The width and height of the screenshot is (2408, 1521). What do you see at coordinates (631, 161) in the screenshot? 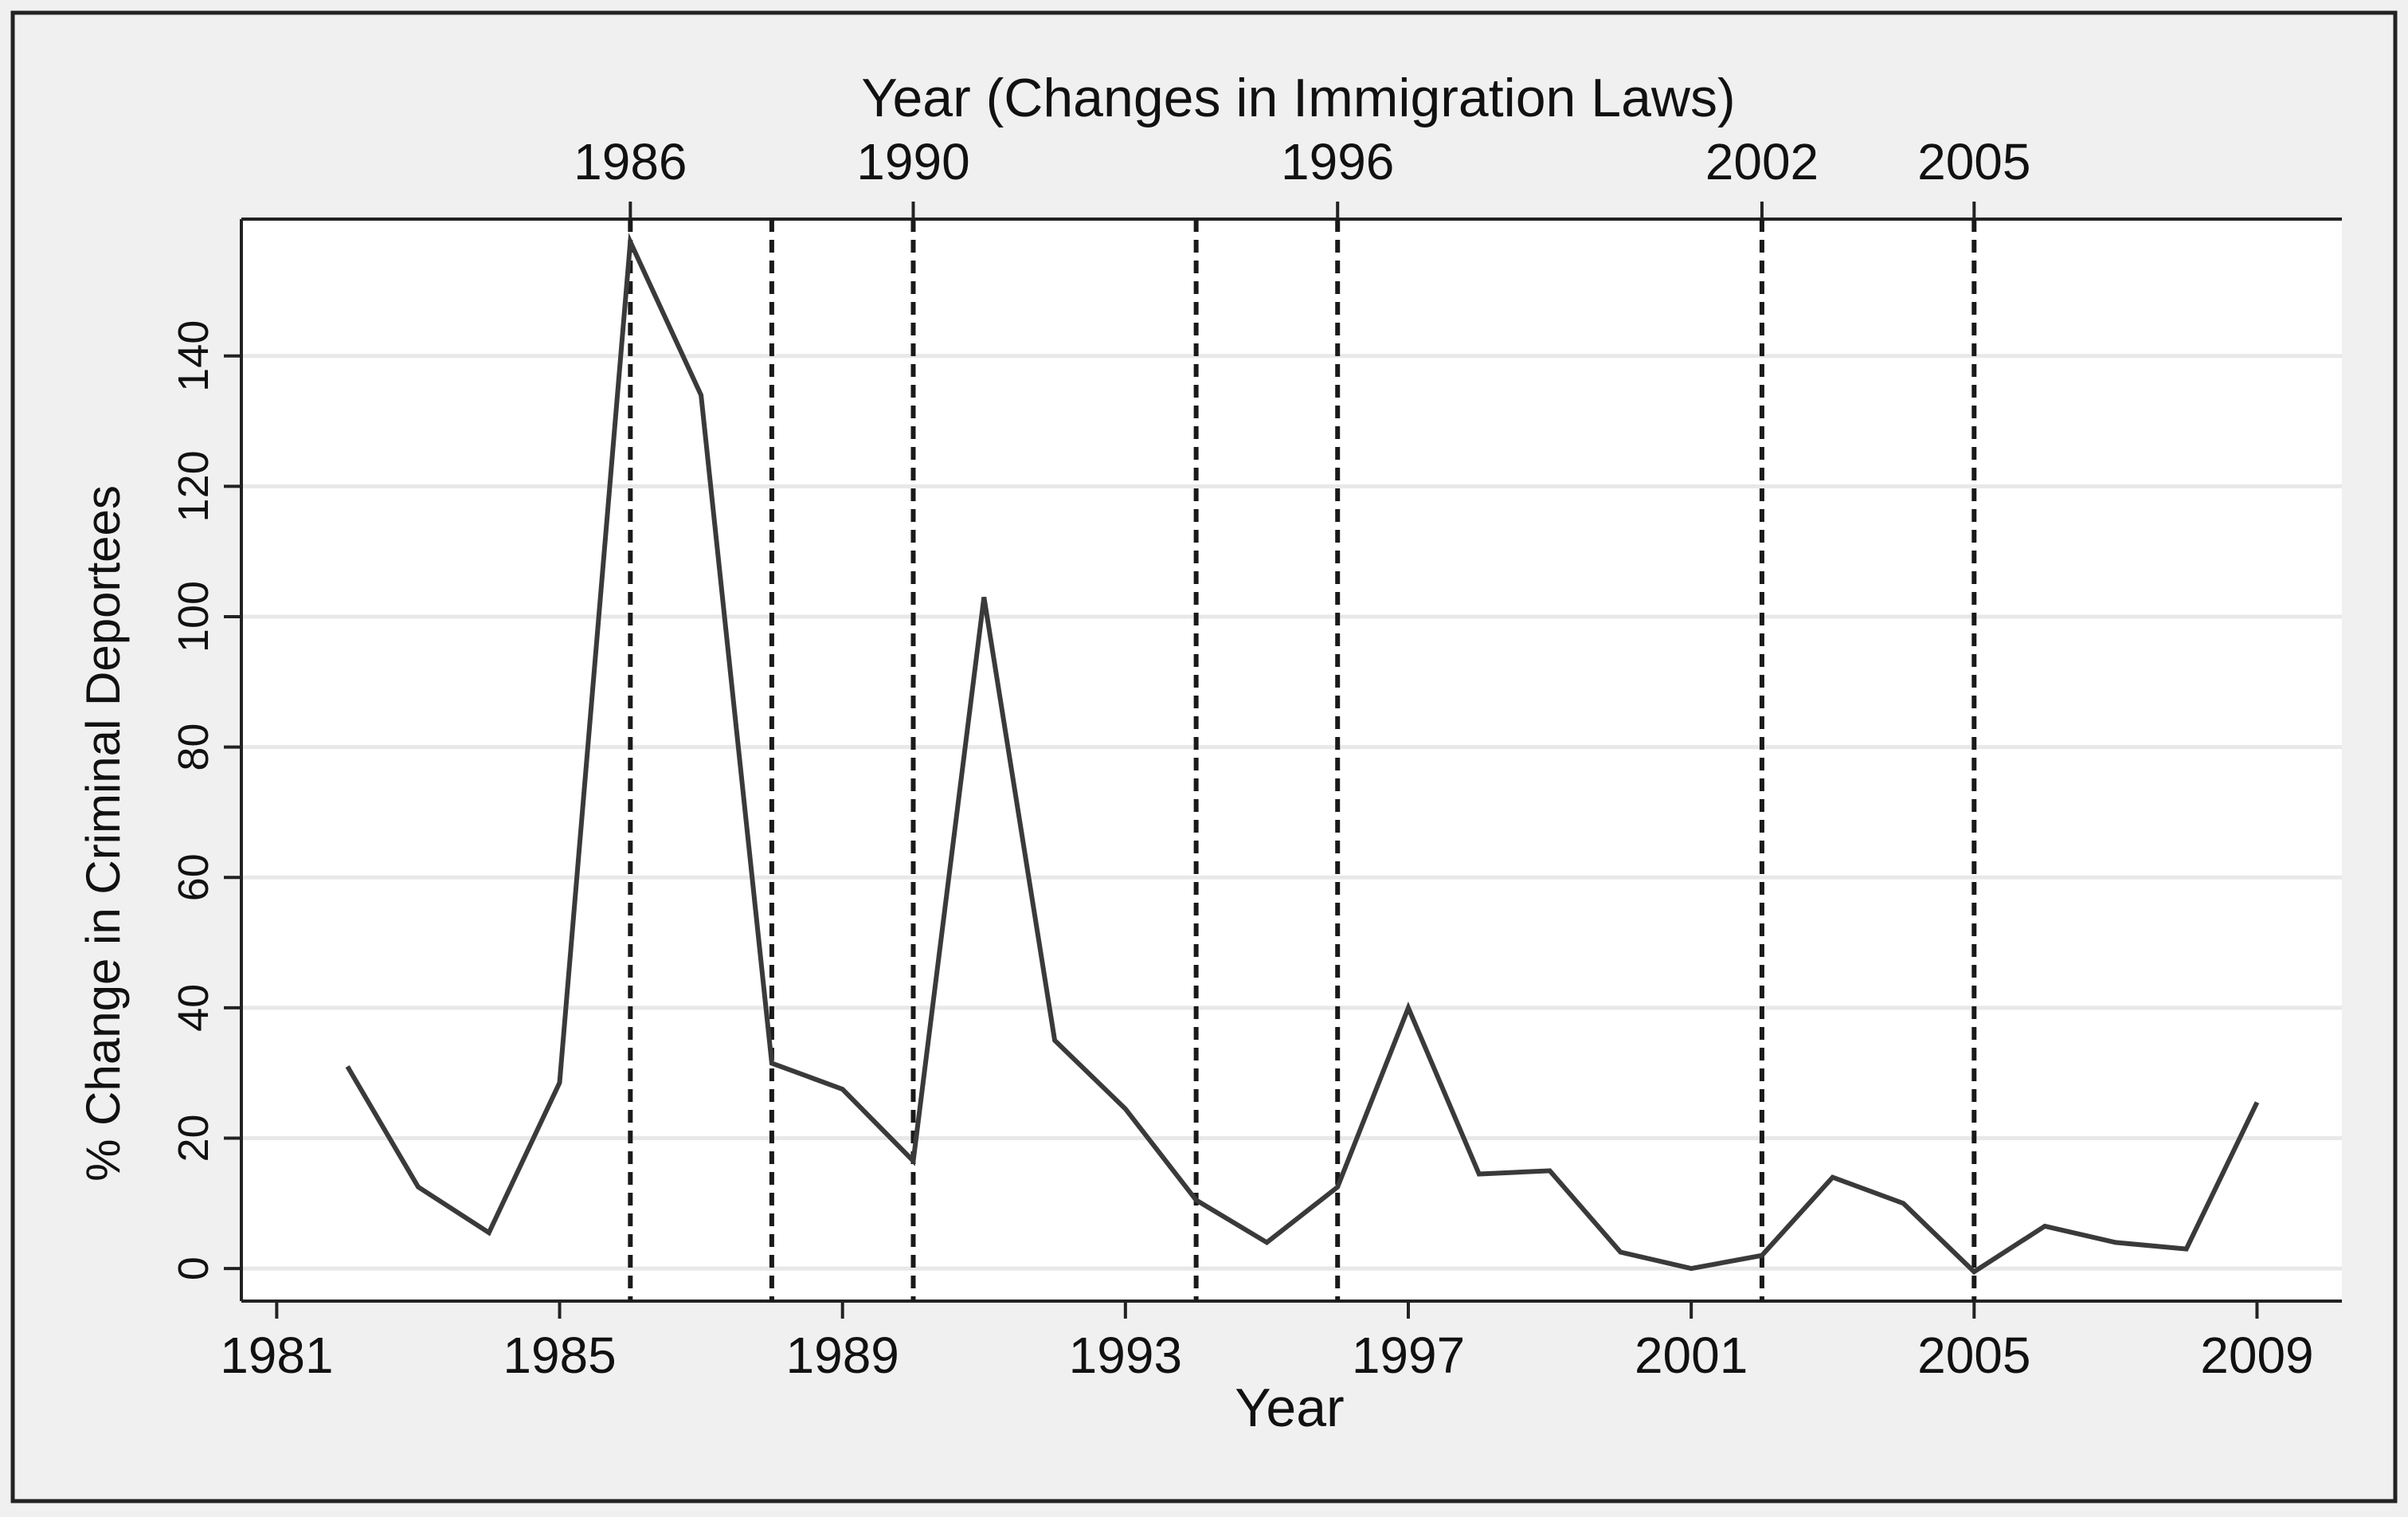
I see `top-tick-label: 1986` at bounding box center [631, 161].